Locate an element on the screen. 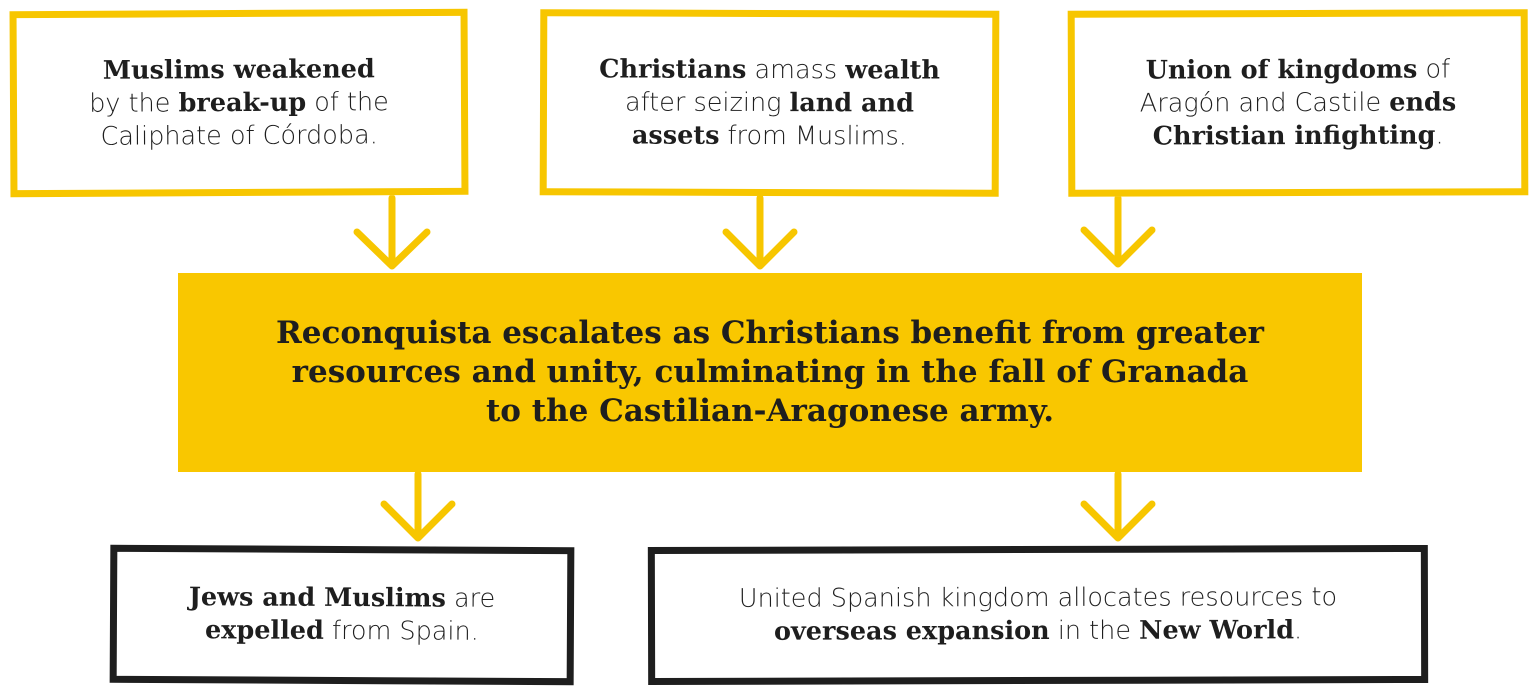  effect-box-expulsion: Jews and Muslims are expelled from Spain. is located at coordinates (342, 615).